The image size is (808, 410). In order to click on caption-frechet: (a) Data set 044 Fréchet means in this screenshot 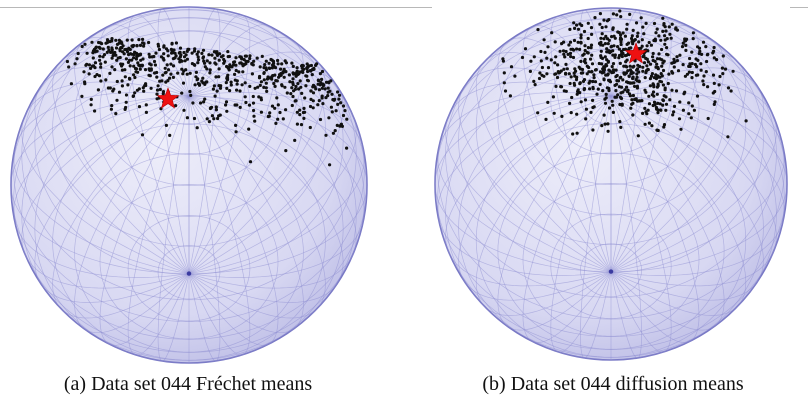, I will do `click(188, 384)`.